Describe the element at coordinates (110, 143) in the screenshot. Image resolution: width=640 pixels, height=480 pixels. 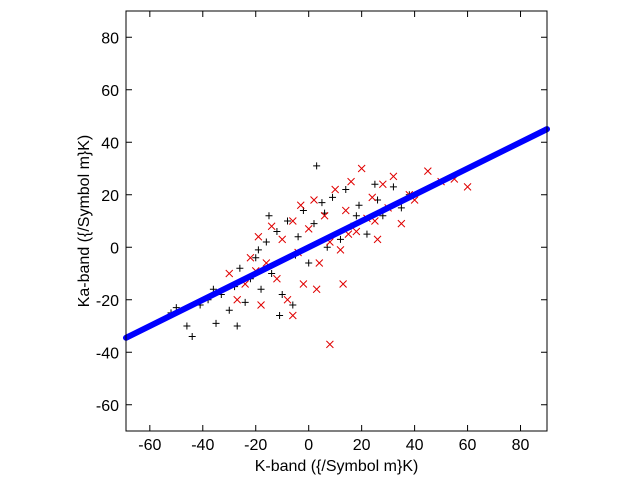
I see `y-tick-label: 40` at that location.